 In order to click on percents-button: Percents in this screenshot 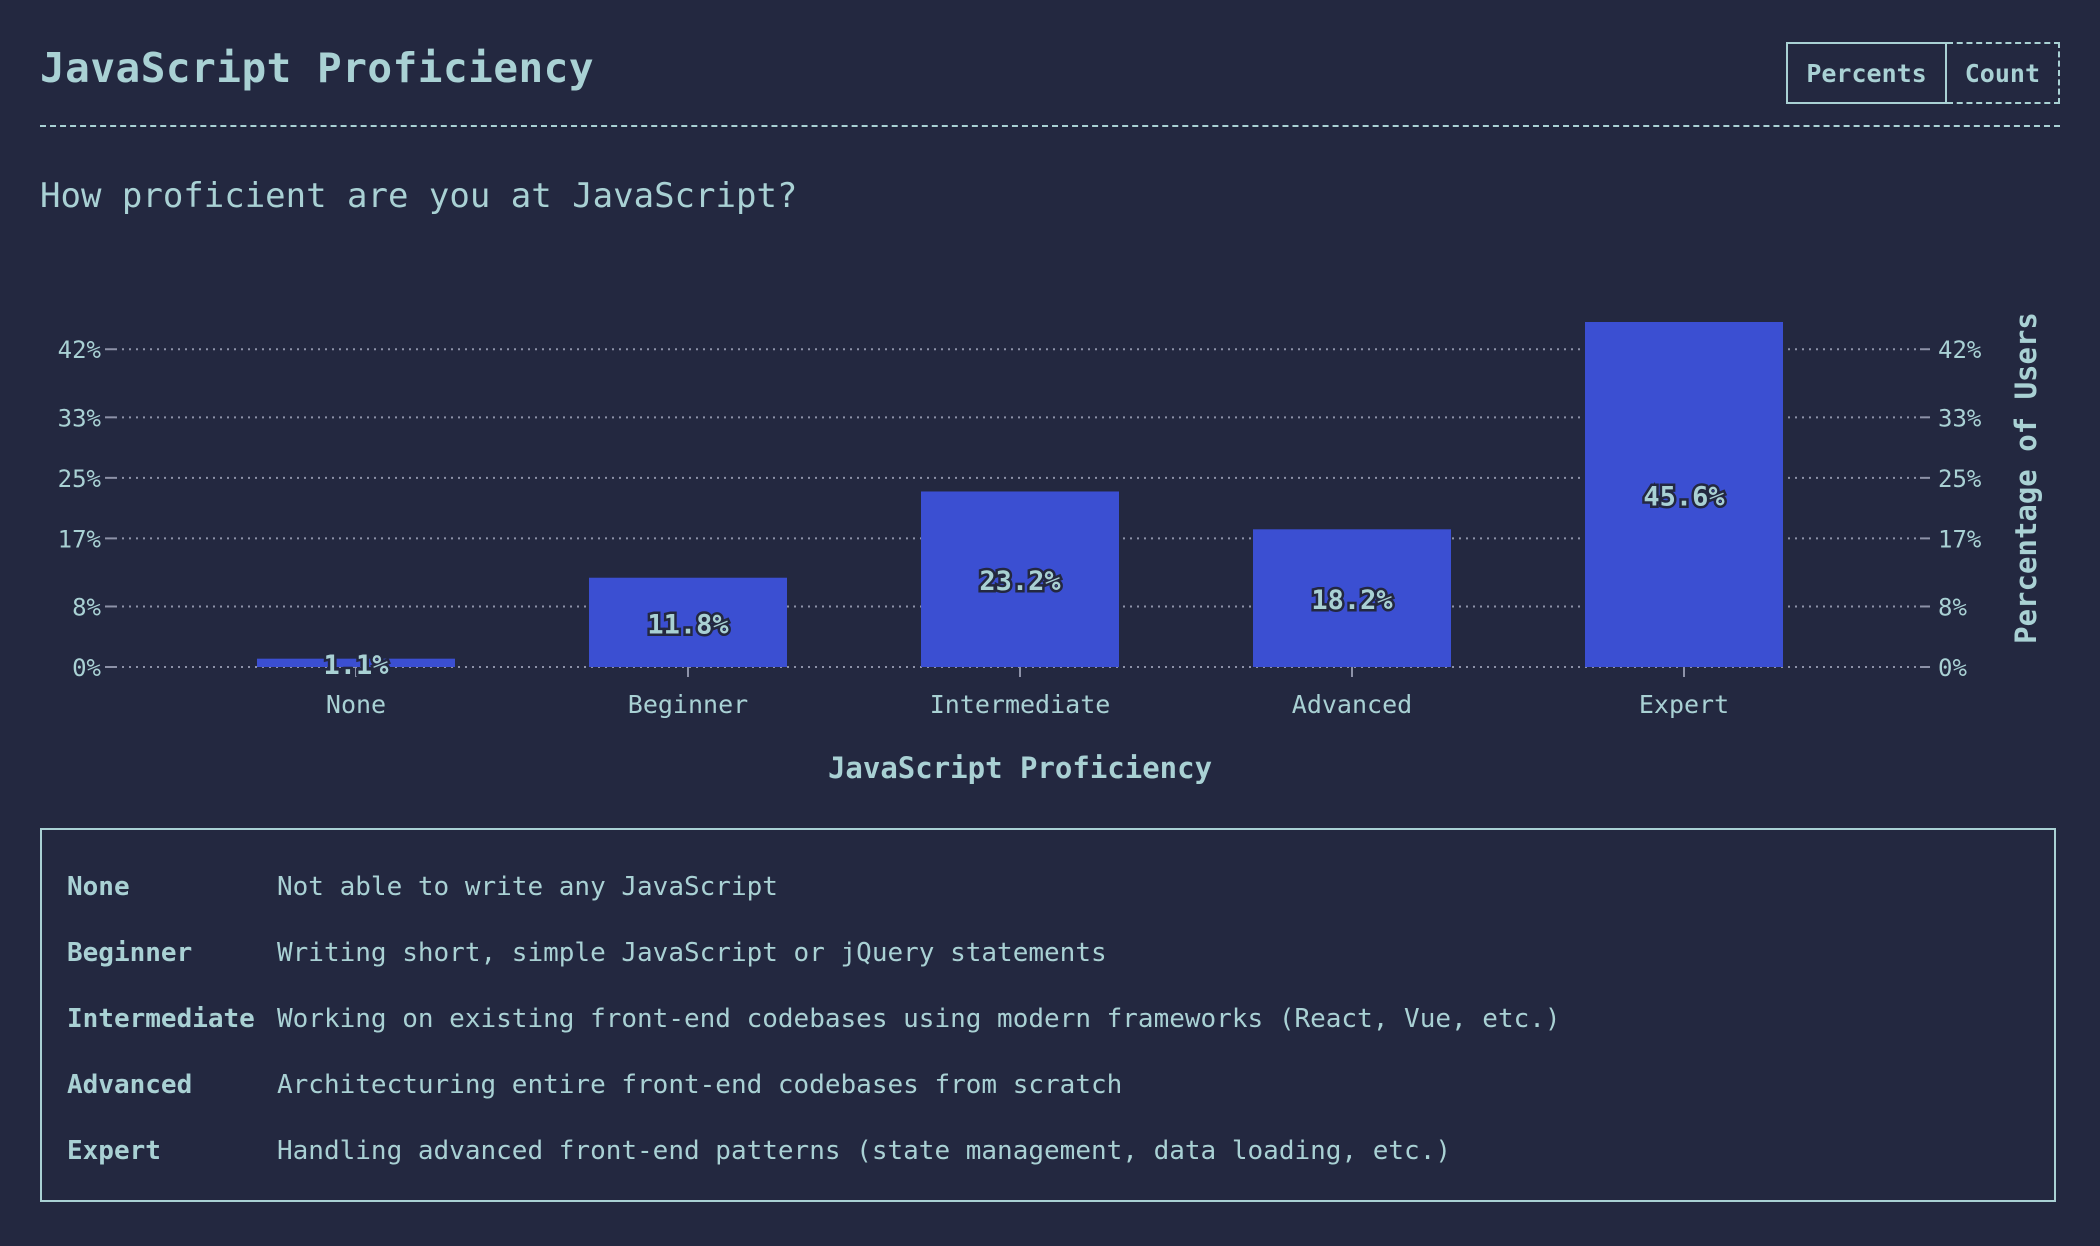, I will do `click(1866, 73)`.